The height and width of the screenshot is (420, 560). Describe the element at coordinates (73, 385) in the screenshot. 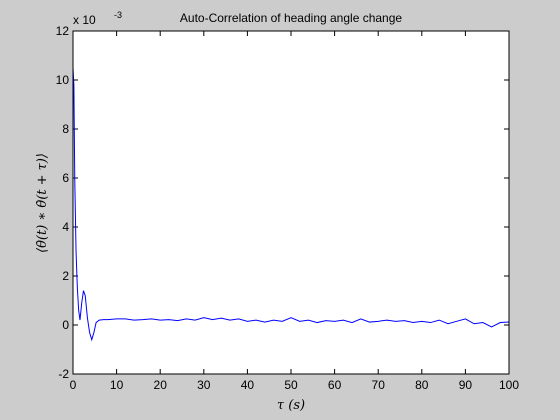

I see `x-tick-label: 0` at that location.